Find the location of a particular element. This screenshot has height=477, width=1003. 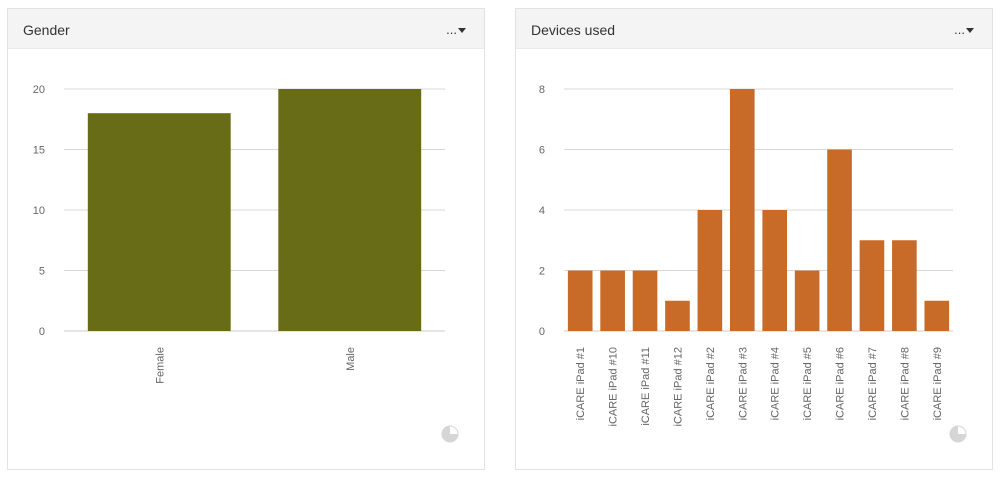

x-tick-label: iCARE iPad #6 is located at coordinates (841, 383).